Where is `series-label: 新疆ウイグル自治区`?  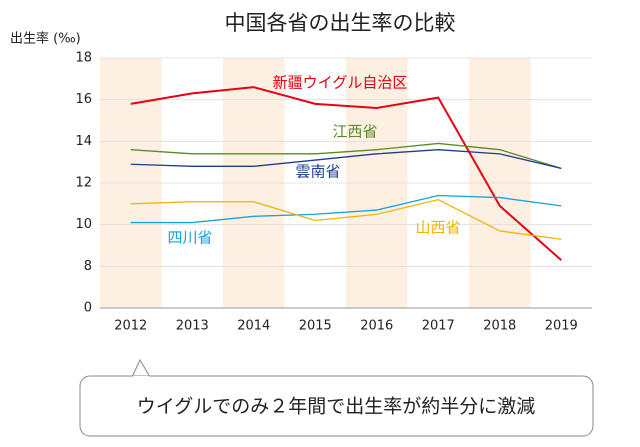 series-label: 新疆ウイグル自治区 is located at coordinates (340, 83).